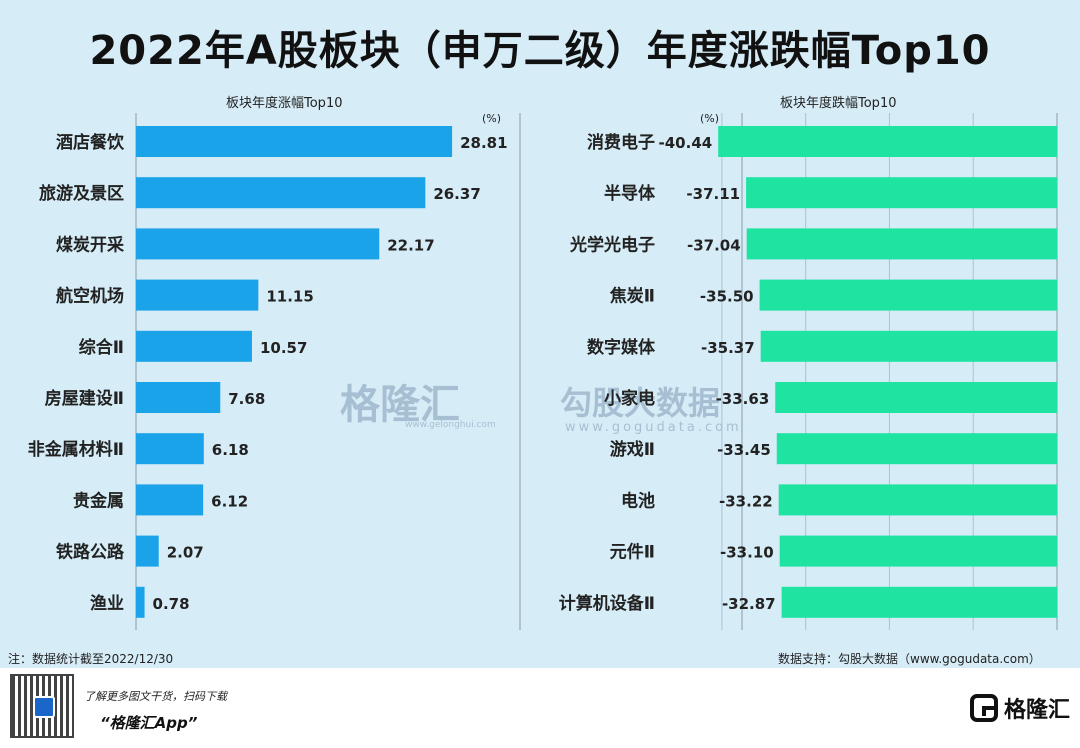  What do you see at coordinates (84, 398) in the screenshot?
I see `rise-category-label: 房屋建设Ⅱ` at bounding box center [84, 398].